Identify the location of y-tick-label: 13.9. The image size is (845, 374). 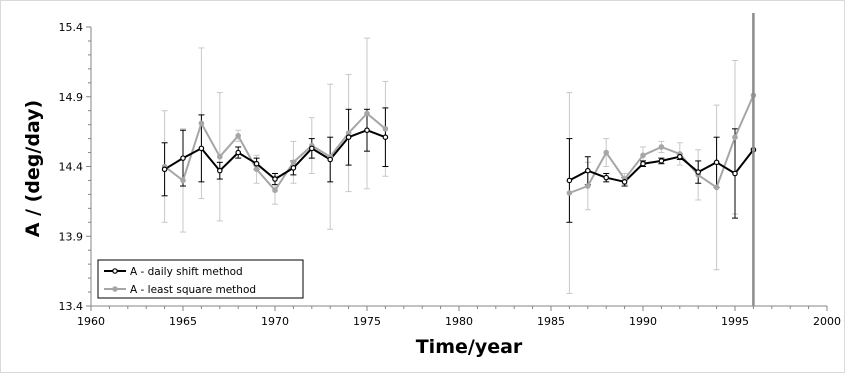
(71, 236).